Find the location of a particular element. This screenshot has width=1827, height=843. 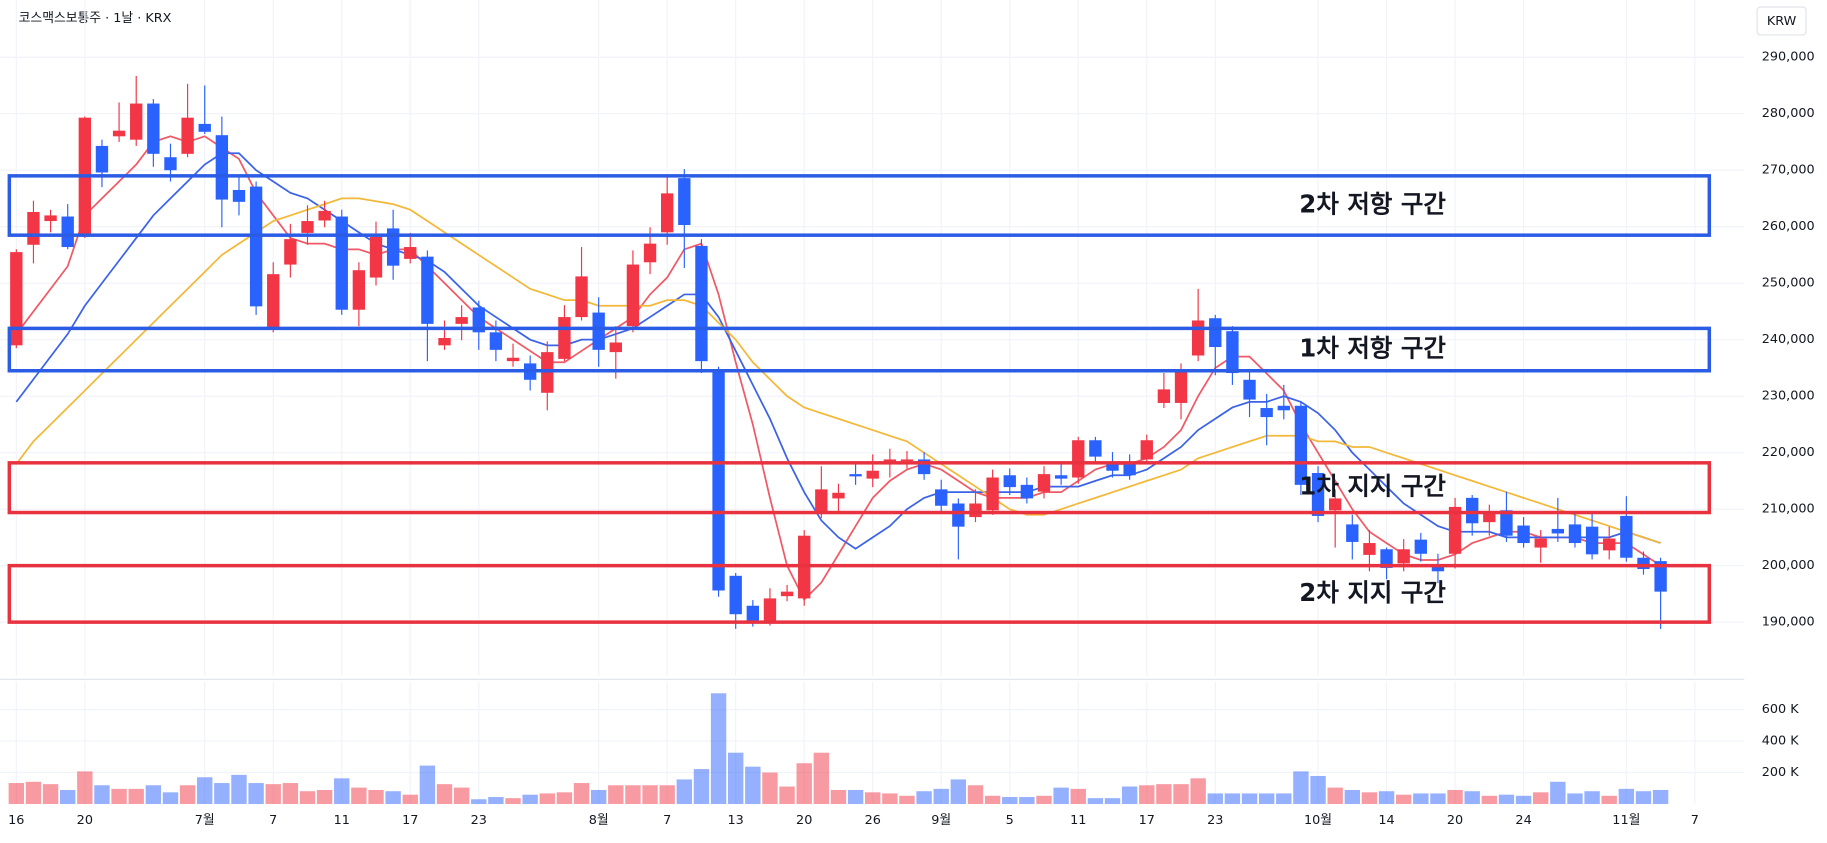

y-tick-label: 210,000 is located at coordinates (1788, 509).